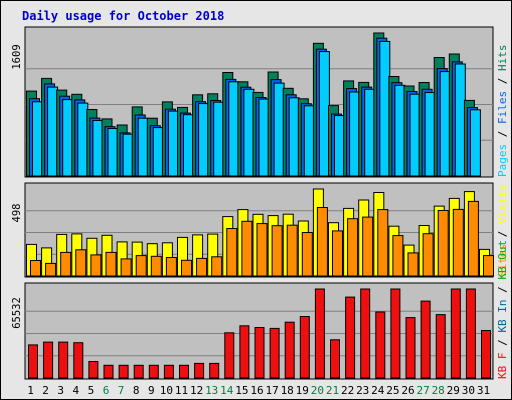 This screenshot has width=512, height=400. I want to click on day-label: 12, so click(196, 390).